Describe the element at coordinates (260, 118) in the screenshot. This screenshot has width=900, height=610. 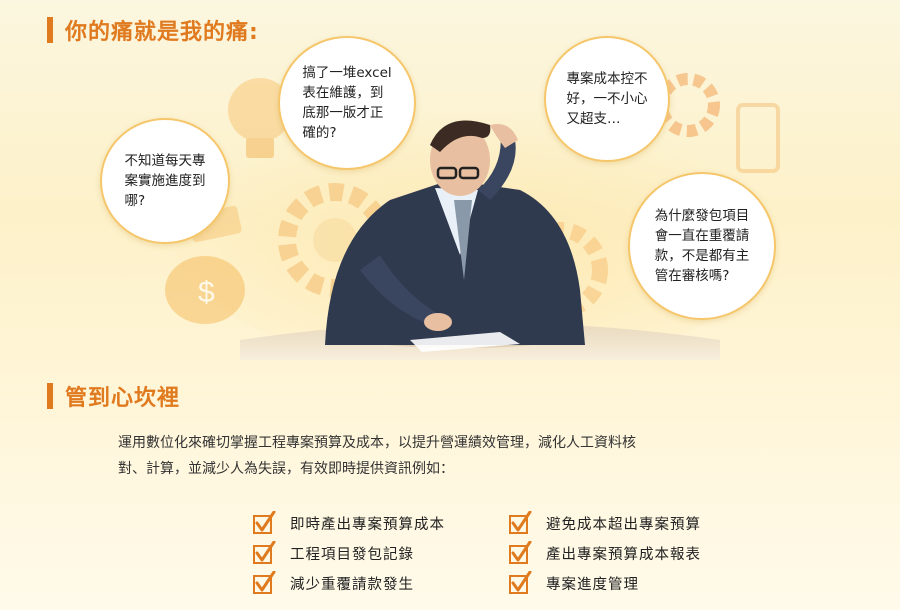
I see `lightbulb-icon` at that location.